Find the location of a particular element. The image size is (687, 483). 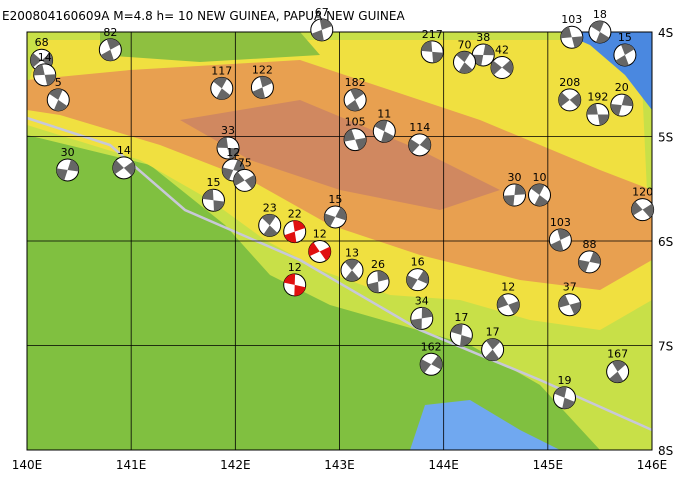

depth-label: 208 is located at coordinates (569, 82).